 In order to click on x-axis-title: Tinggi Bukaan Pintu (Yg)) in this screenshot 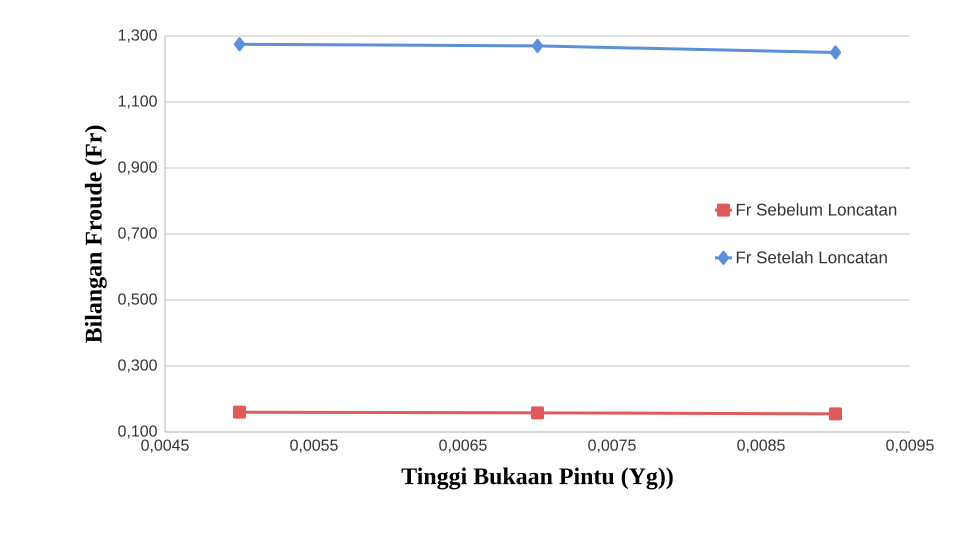, I will do `click(537, 479)`.